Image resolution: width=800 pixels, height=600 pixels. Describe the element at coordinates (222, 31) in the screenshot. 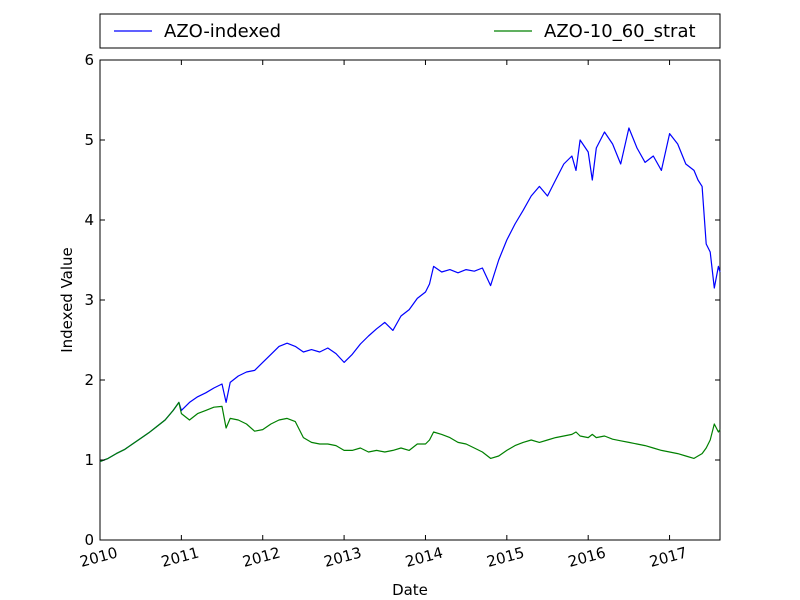

I see `legend-label-azo-indexed: AZO-indexed` at that location.